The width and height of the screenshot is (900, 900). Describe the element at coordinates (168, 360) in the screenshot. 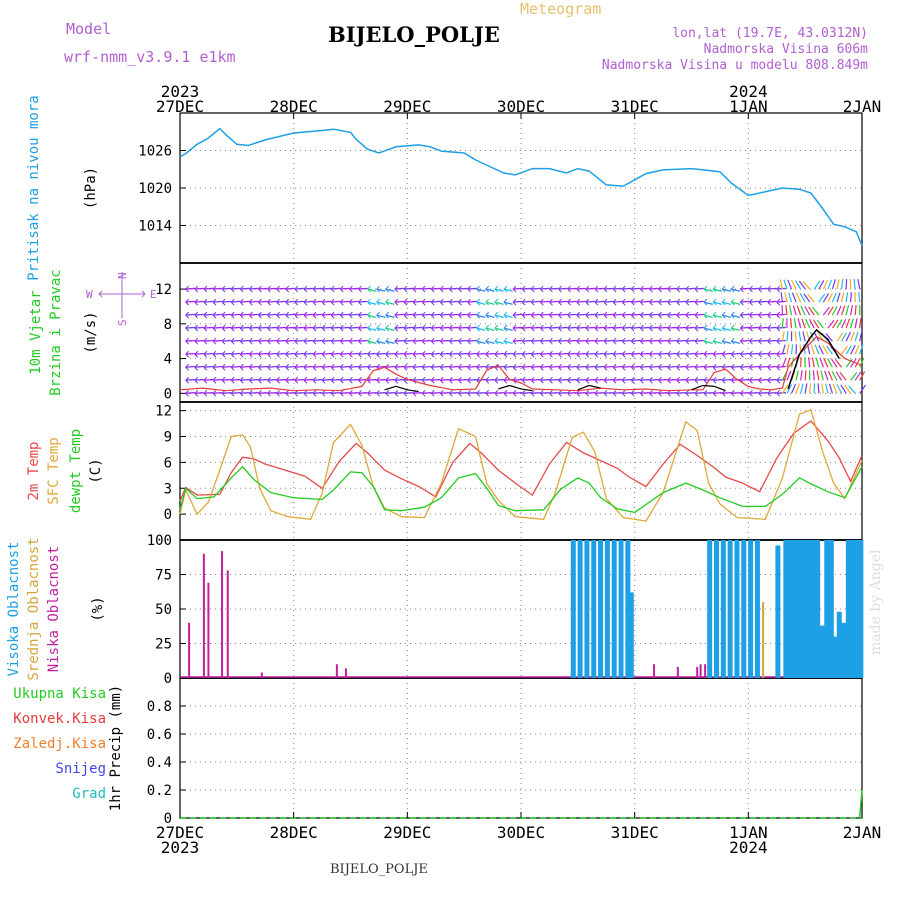

I see `y-tick-label: 4` at that location.